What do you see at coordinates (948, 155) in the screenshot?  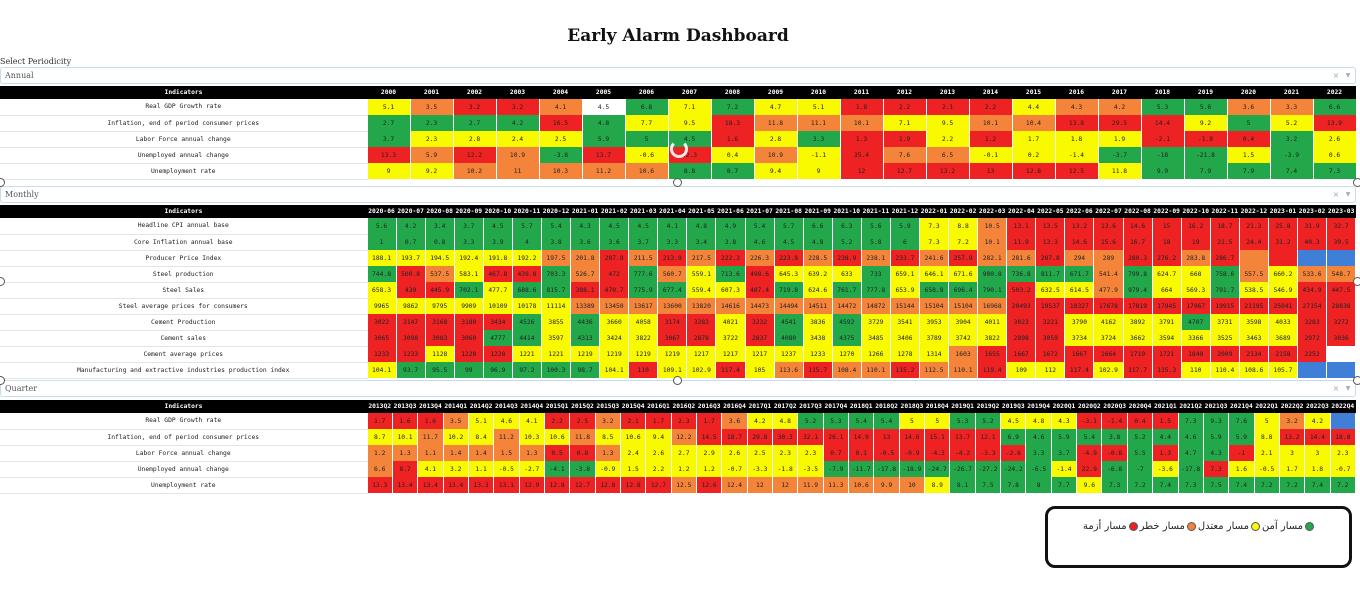 I see `value-cell: 6.5` at bounding box center [948, 155].